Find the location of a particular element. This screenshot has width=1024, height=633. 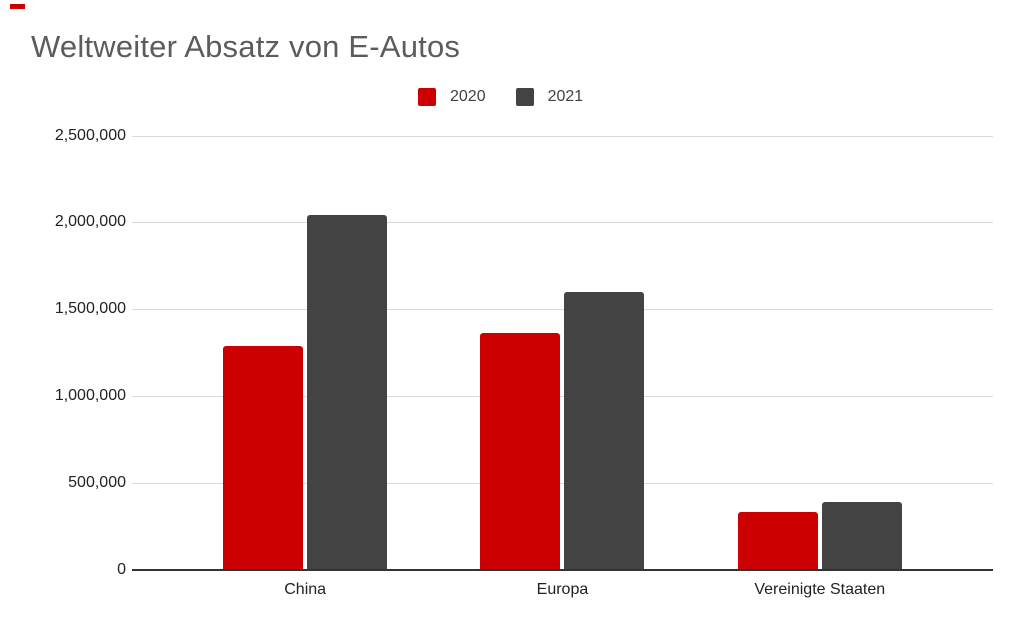

x-axis-category-label: China is located at coordinates (305, 589).